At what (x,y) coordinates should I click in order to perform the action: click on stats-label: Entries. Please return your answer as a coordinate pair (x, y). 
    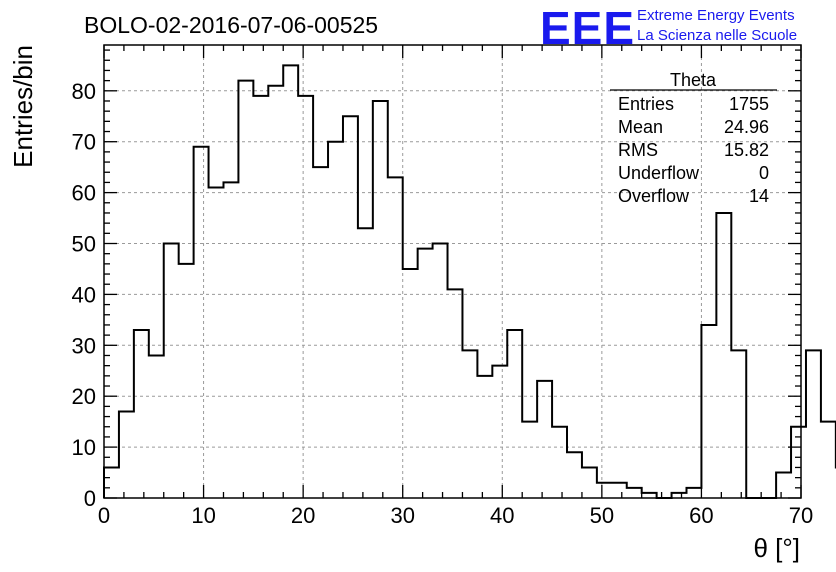
    Looking at the image, I should click on (646, 104).